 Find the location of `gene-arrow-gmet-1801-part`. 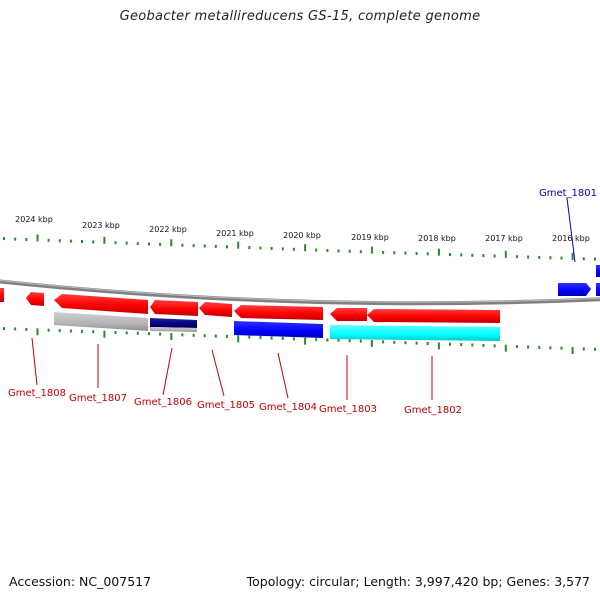

gene-arrow-gmet-1801-part is located at coordinates (598, 271).